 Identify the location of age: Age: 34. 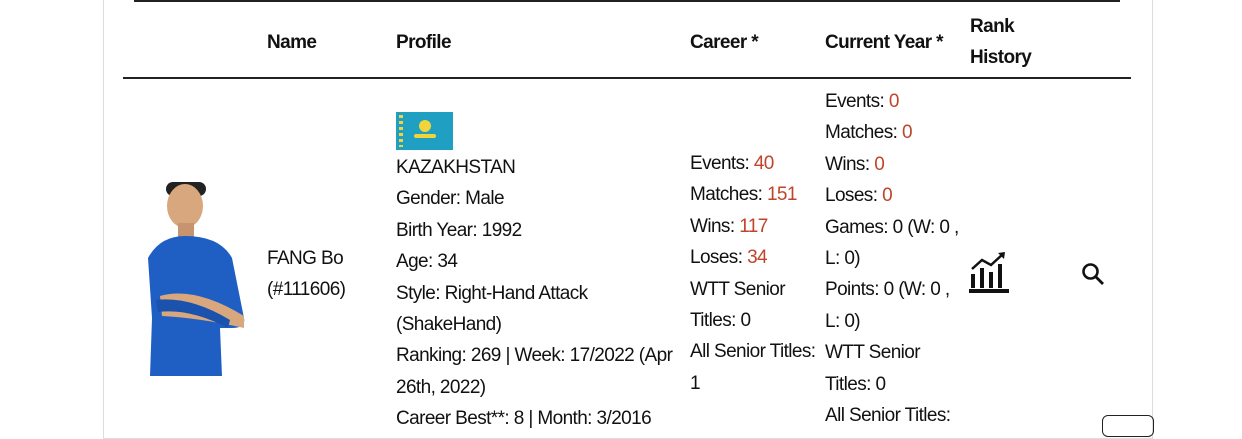
(427, 262).